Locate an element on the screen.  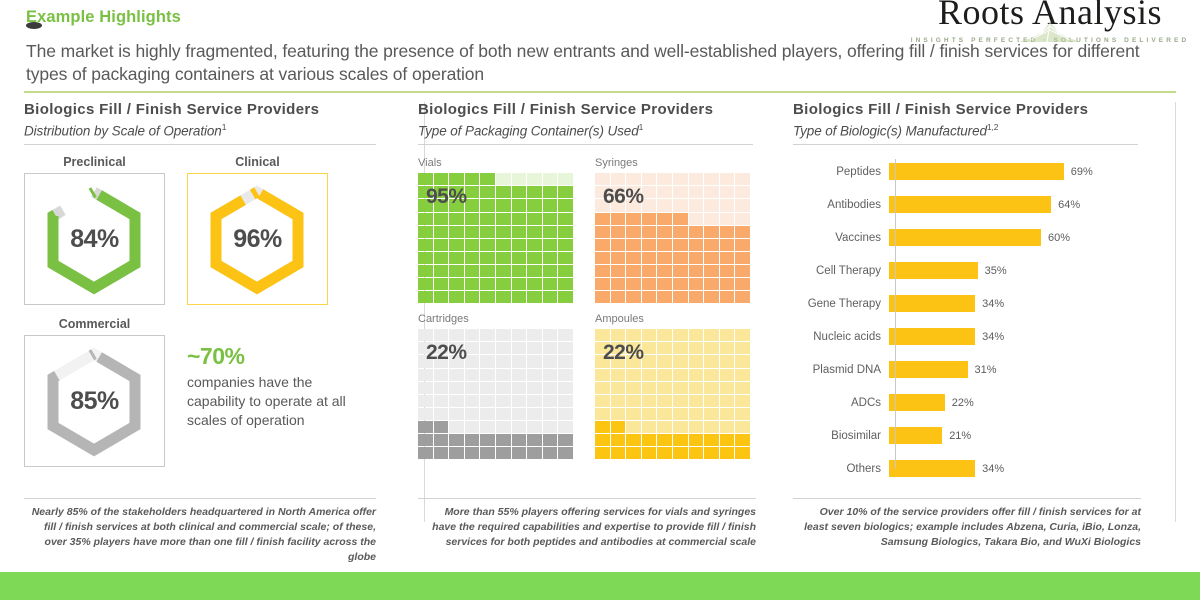
column1-footnote-marker: 1 is located at coordinates (224, 126).